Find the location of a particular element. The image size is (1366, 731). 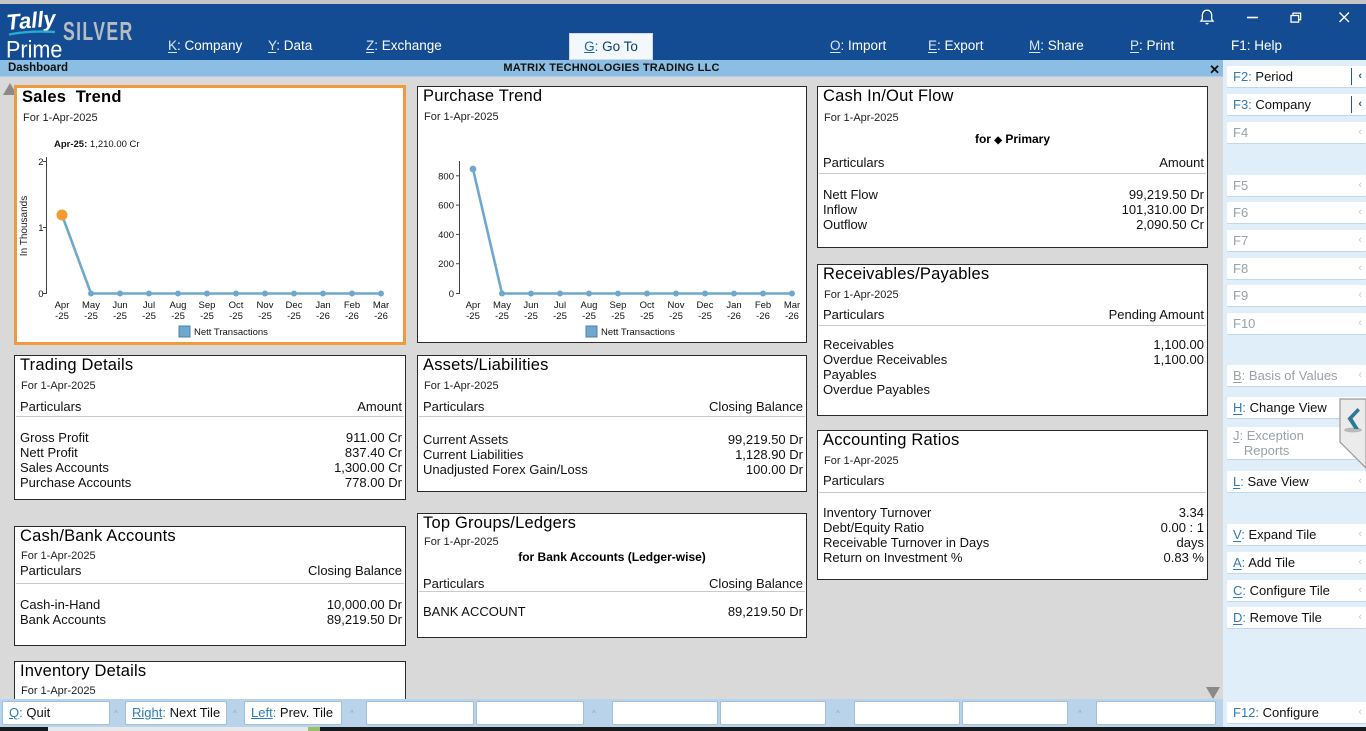

svg-text: In Thousands is located at coordinates (24, 226).